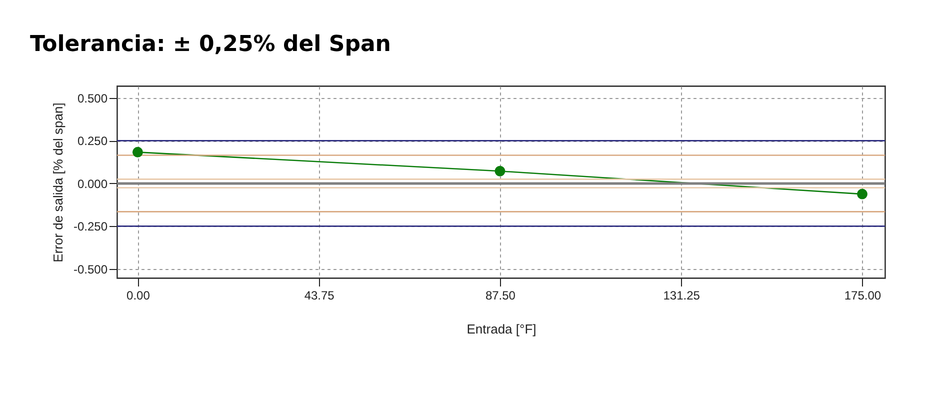 The image size is (935, 394). Describe the element at coordinates (92, 141) in the screenshot. I see `y-tick-label: 0.250` at that location.